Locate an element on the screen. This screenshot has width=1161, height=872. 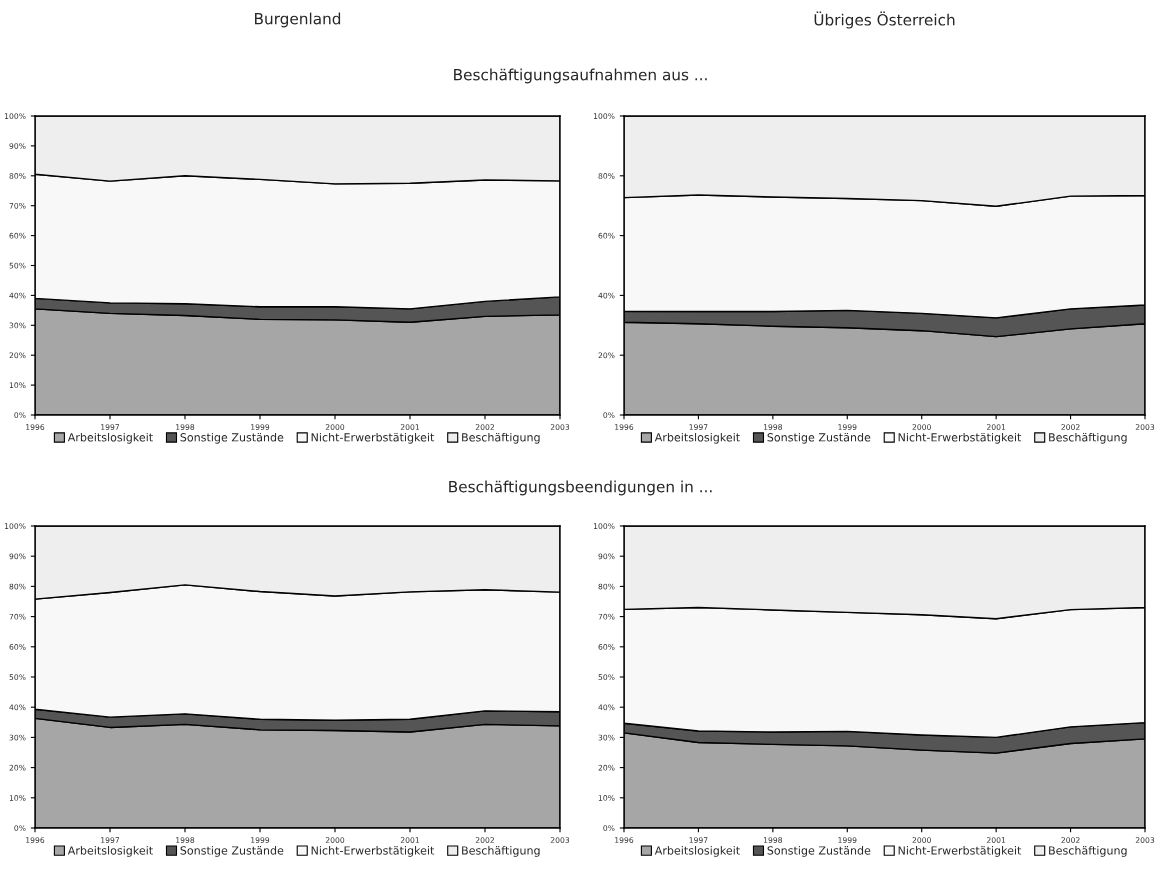
chart-title: Übriges Österreich is located at coordinates (884, 20).